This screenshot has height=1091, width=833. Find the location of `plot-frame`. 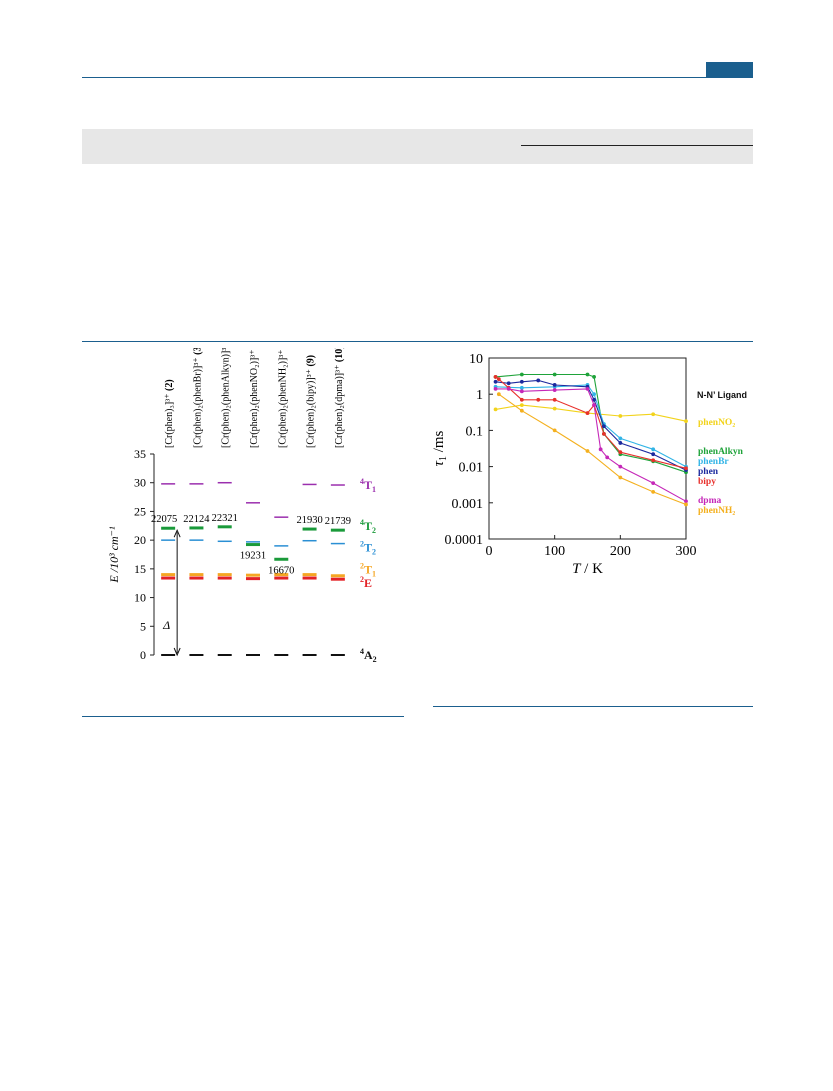

plot-frame is located at coordinates (587, 448).